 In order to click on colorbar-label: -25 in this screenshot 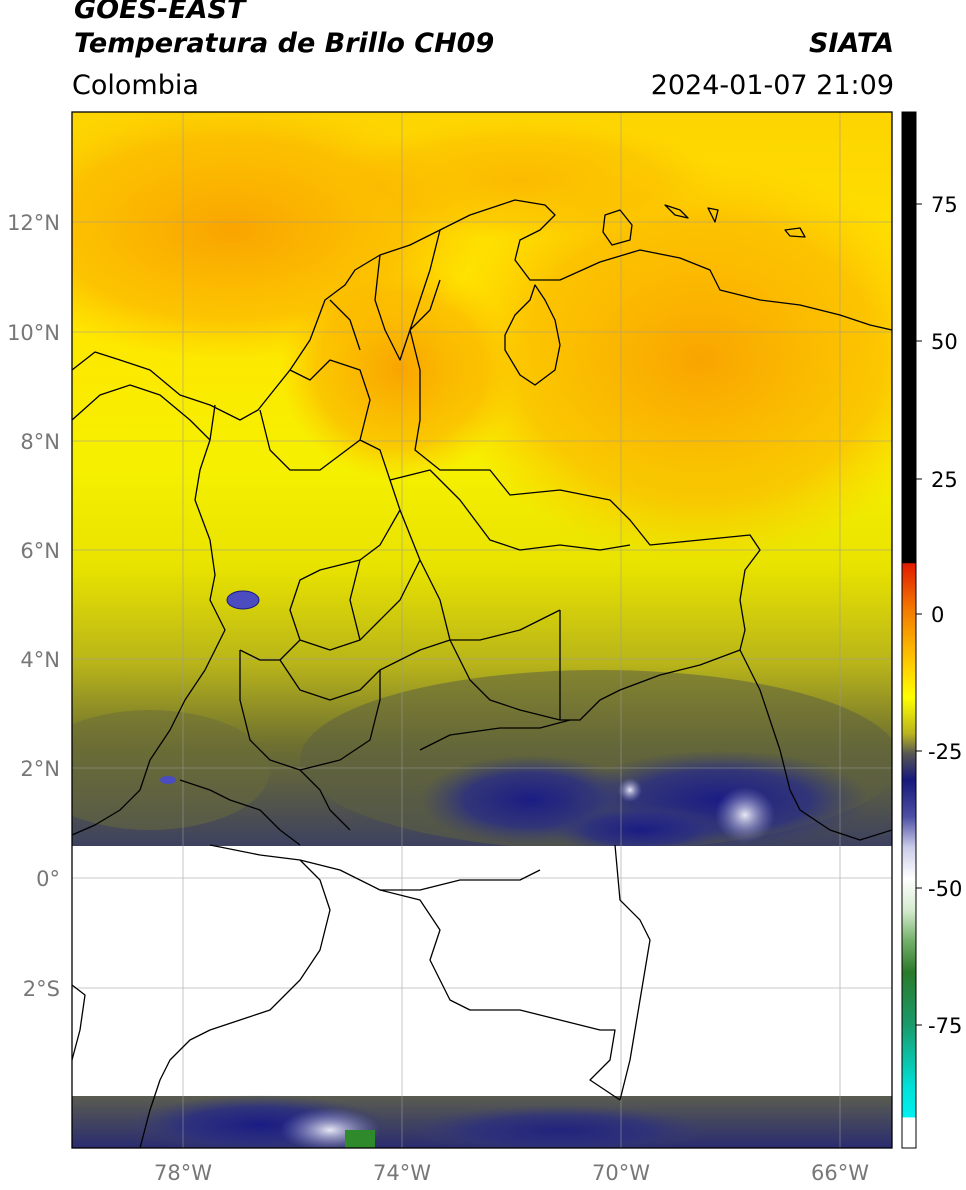, I will do `click(945, 752)`.